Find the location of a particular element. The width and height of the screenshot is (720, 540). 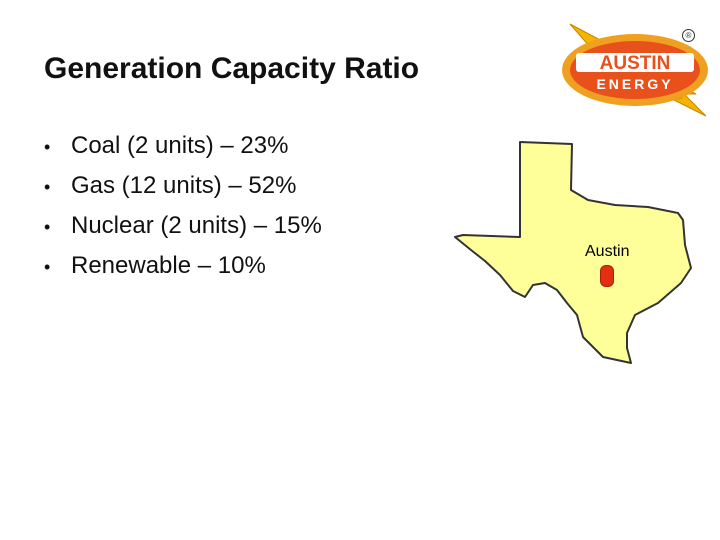

bullet-item-gas: • Gas (12 units) – 52% is located at coordinates (183, 192).